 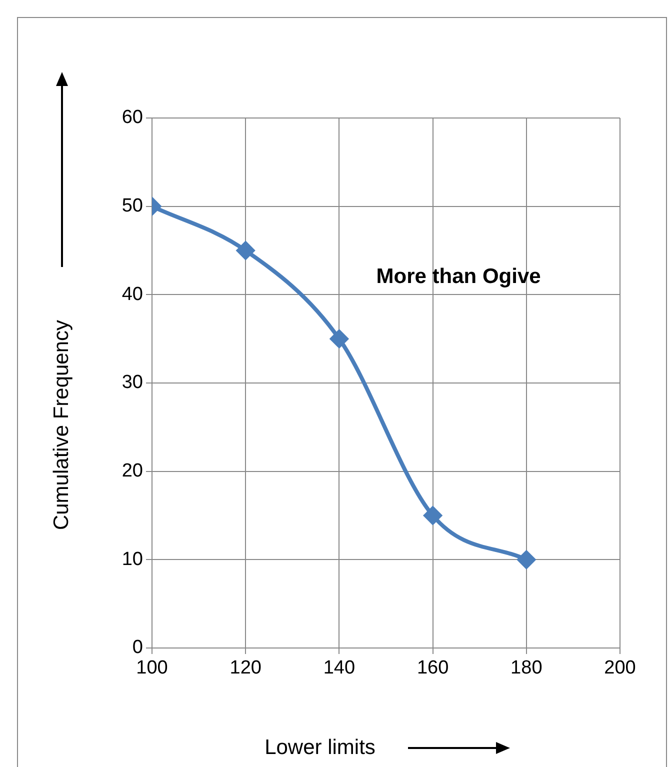 What do you see at coordinates (137, 647) in the screenshot?
I see `y-tick-label: 0` at bounding box center [137, 647].